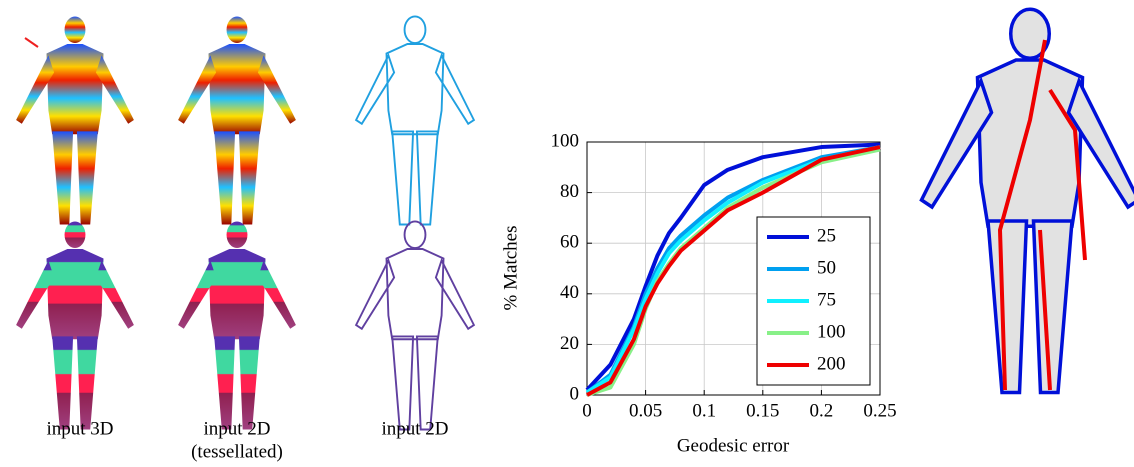 Image resolution: width=1134 pixels, height=467 pixels. I want to click on y-tick-label: 60, so click(569, 242).